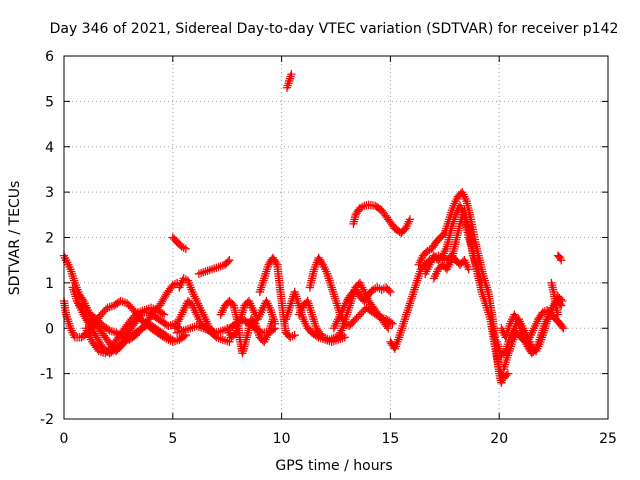 The image size is (640, 480). Describe the element at coordinates (499, 439) in the screenshot. I see `x-tick-label: 20` at that location.